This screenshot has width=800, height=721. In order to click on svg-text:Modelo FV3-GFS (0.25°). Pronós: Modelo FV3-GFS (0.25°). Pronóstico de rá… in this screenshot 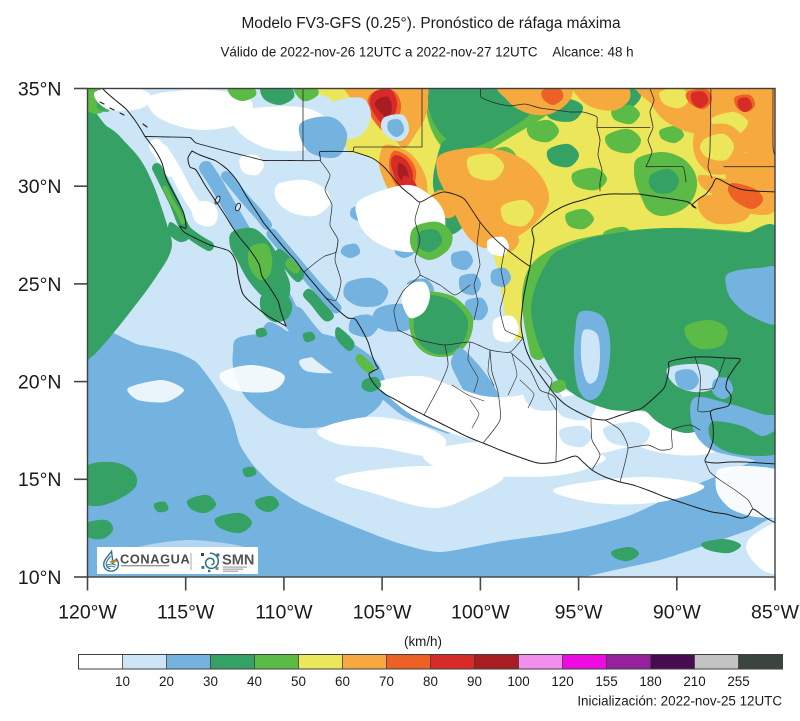, I will do `click(431, 23)`.